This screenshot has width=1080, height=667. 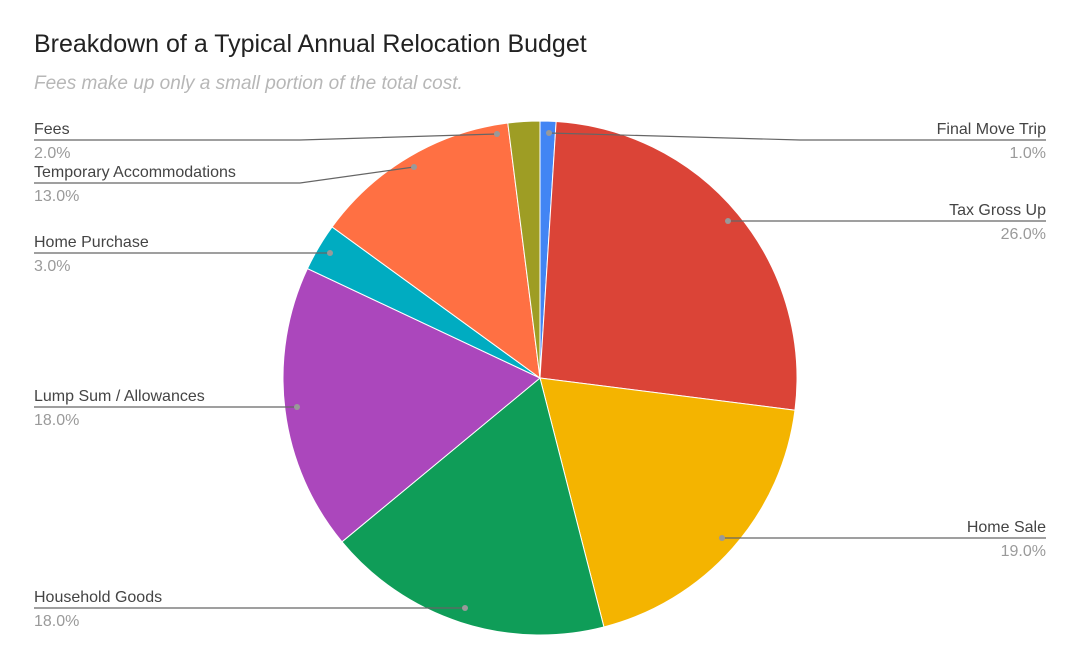 I want to click on leader-dot-household-goods, so click(x=465, y=608).